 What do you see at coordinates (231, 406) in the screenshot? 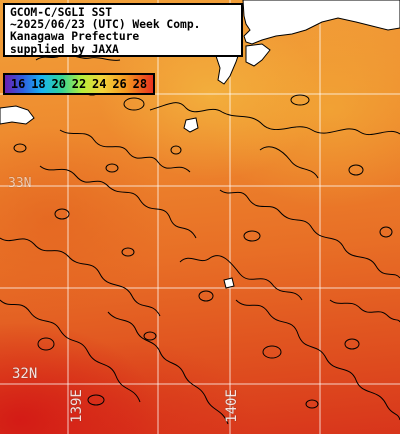
I see `longitude-label-140e: 140E` at bounding box center [231, 406].